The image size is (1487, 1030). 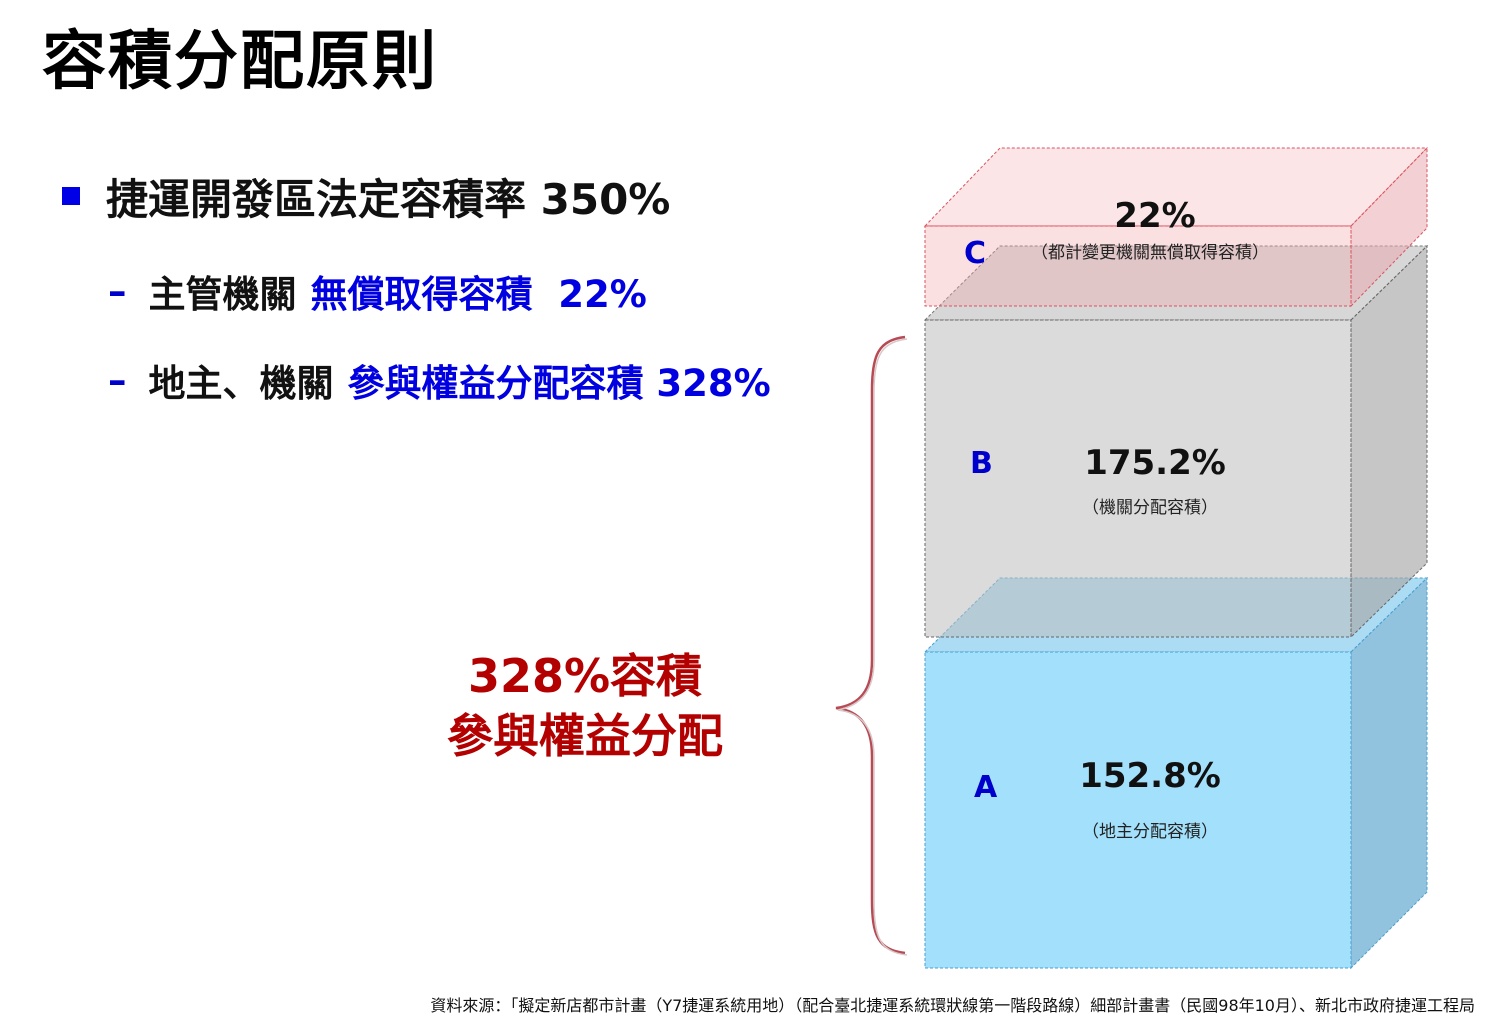 What do you see at coordinates (981, 463) in the screenshot?
I see `block-b-letter: B` at bounding box center [981, 463].